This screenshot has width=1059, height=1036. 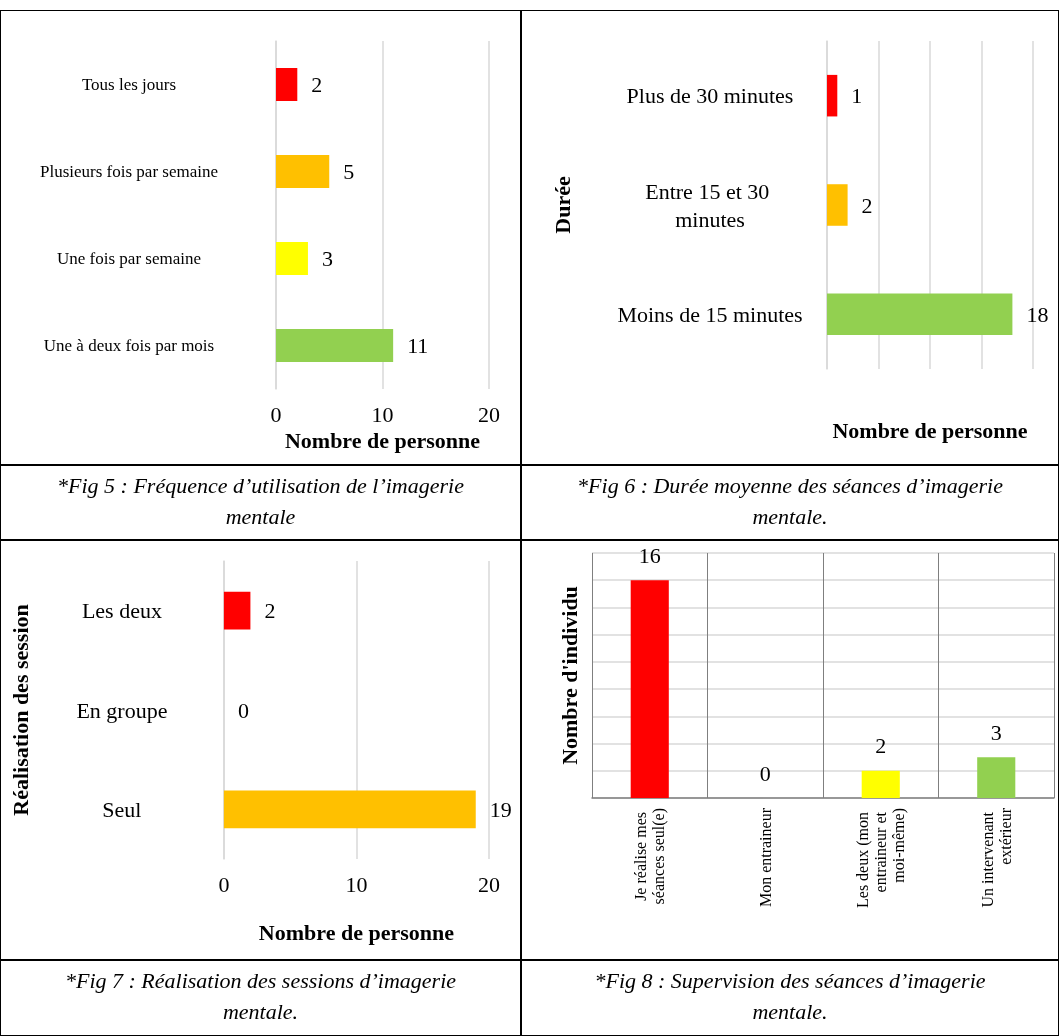 I want to click on y-tick-label: En groupe, so click(x=122, y=710).